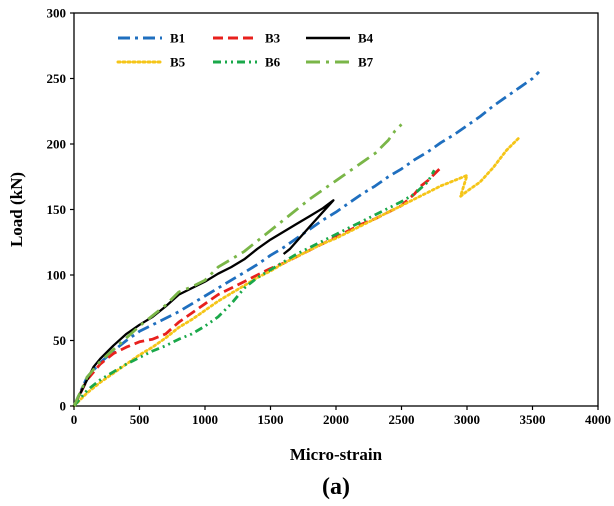 The height and width of the screenshot is (506, 614). Describe the element at coordinates (57, 209) in the screenshot. I see `y-tick-label: 150` at that location.